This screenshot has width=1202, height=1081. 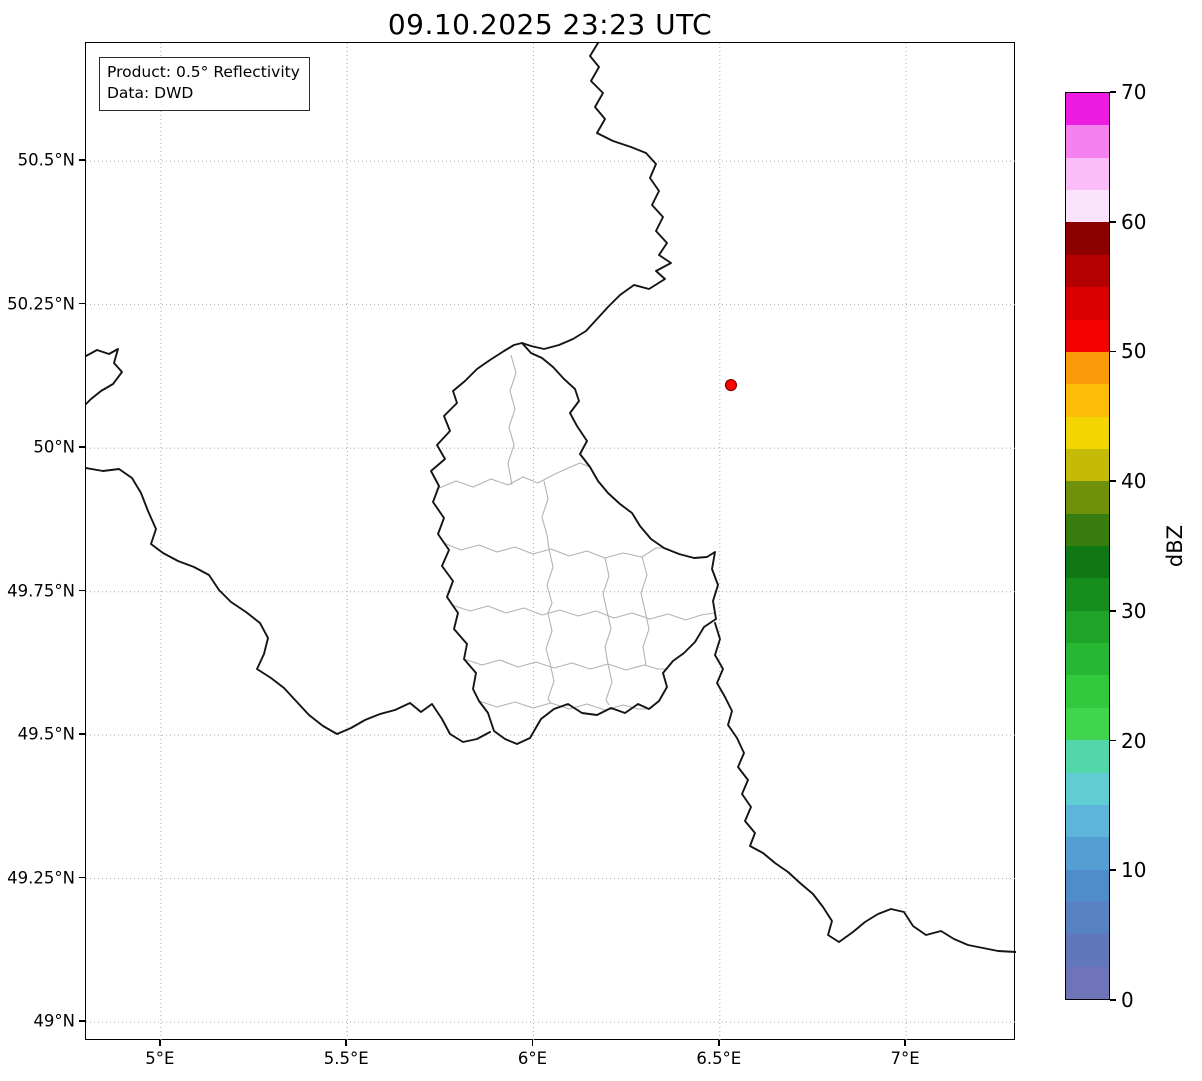 I want to click on y-tick-label: 50°N, so click(x=54, y=447).